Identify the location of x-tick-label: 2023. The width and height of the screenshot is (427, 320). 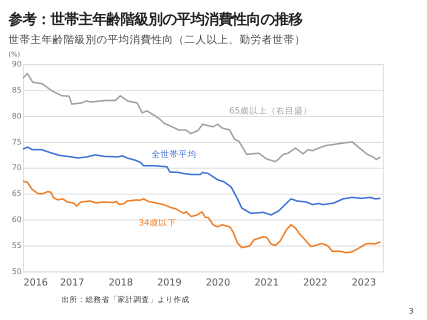
(364, 282).